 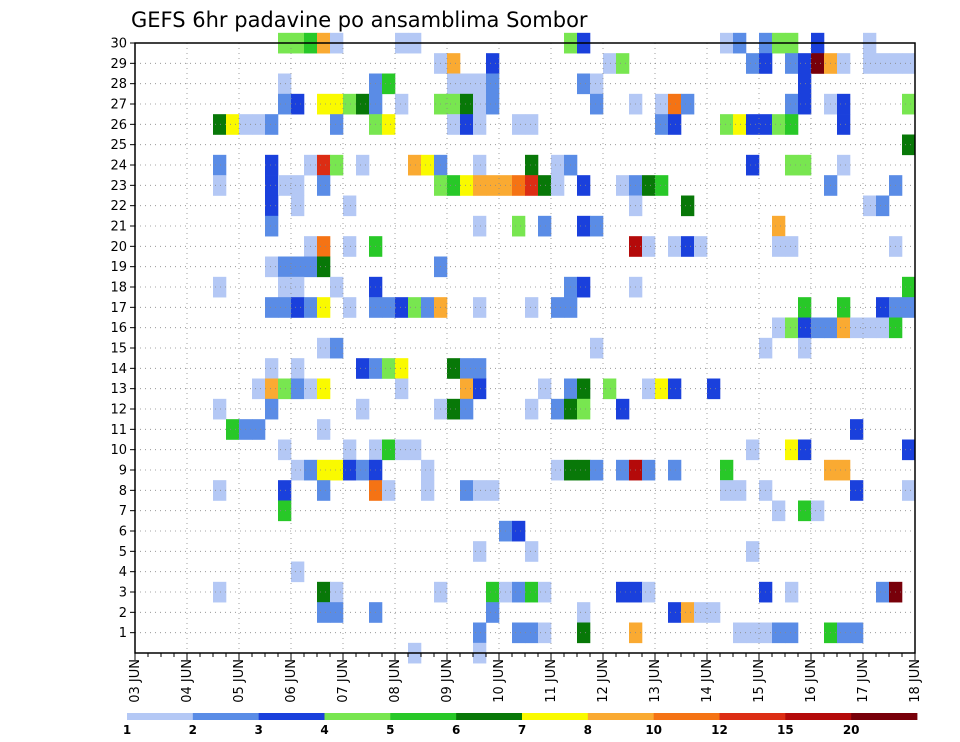 What do you see at coordinates (395, 681) in the screenshot?
I see `x-tick-label: 08 JUN` at bounding box center [395, 681].